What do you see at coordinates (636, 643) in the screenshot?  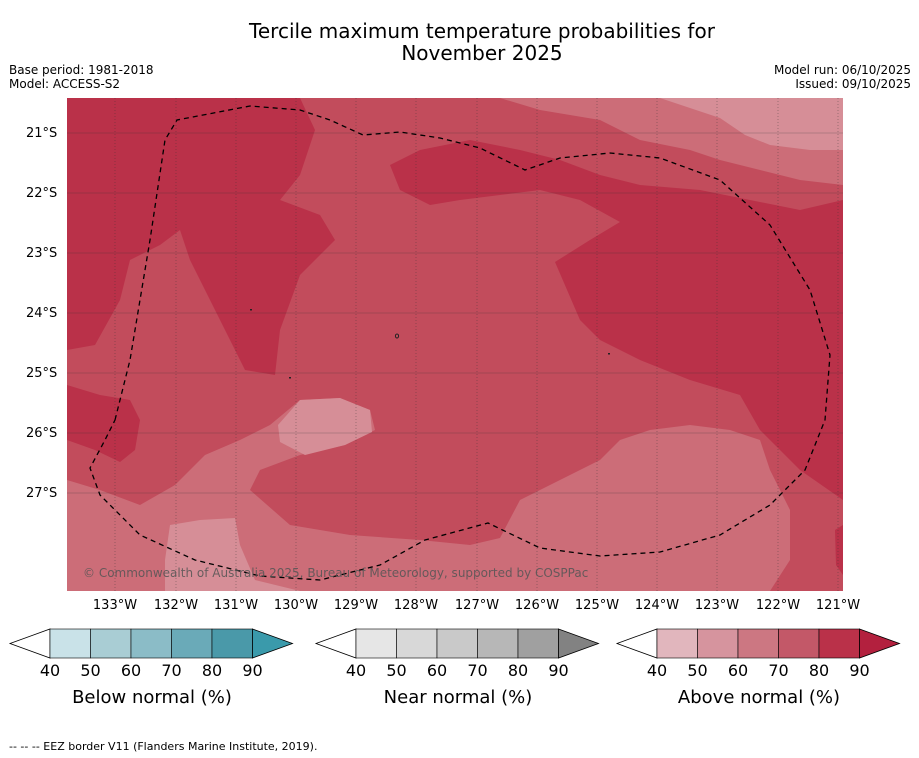 I see `above-normal-colorbar-low-arrow` at bounding box center [636, 643].